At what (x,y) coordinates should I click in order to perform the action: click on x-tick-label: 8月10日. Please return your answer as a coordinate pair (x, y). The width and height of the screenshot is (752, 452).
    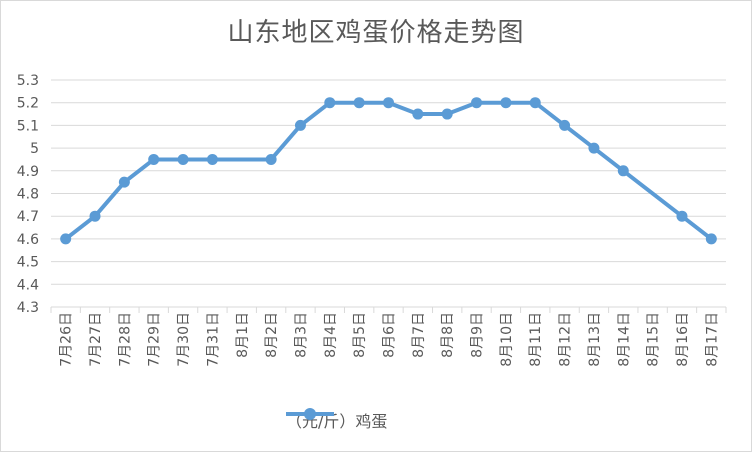
    Looking at the image, I should click on (507, 339).